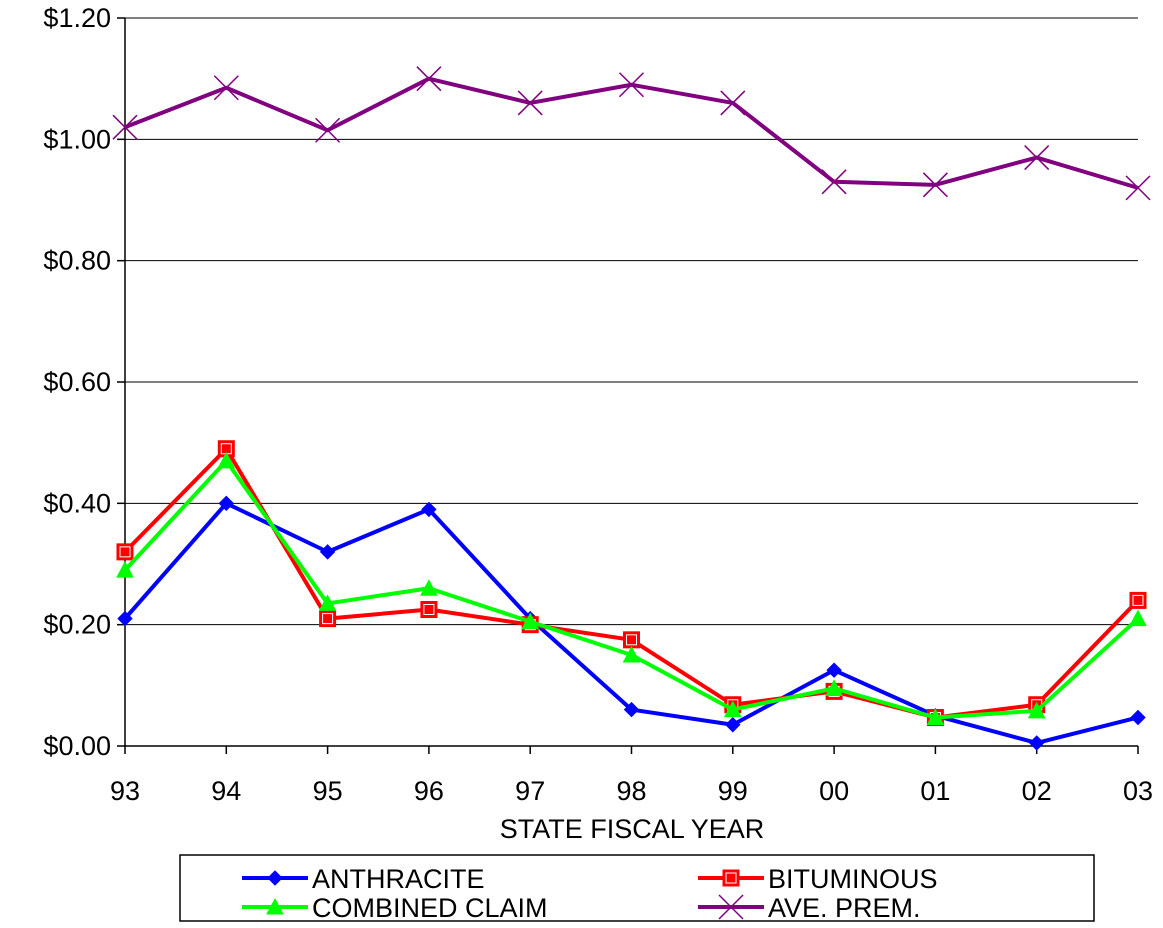 The image size is (1163, 928). Describe the element at coordinates (398, 879) in the screenshot. I see `legend-label: ANTHRACITE` at that location.